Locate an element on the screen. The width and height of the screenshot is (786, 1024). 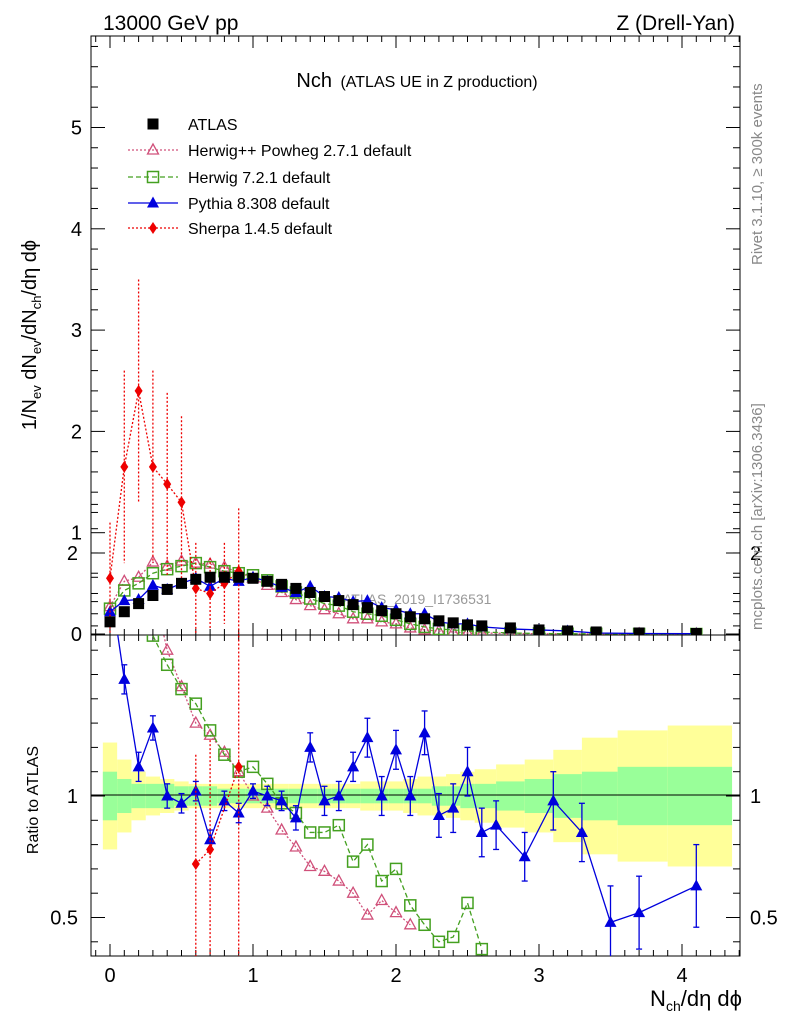
ratio-y-tick-label-right: 1 is located at coordinates (755, 797).